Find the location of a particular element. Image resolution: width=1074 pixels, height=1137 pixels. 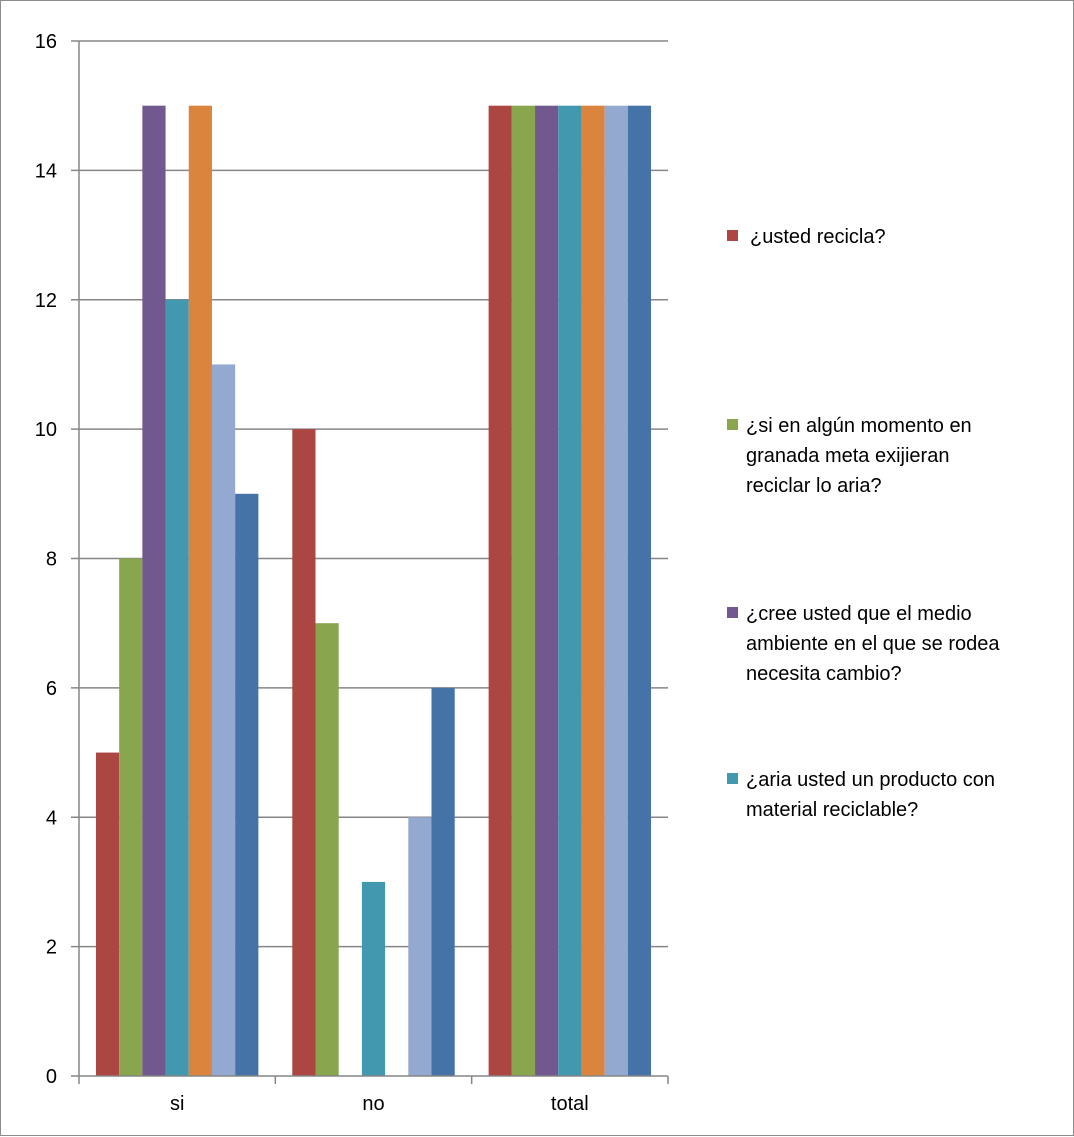

y-tick-label: 0 is located at coordinates (51, 1077).